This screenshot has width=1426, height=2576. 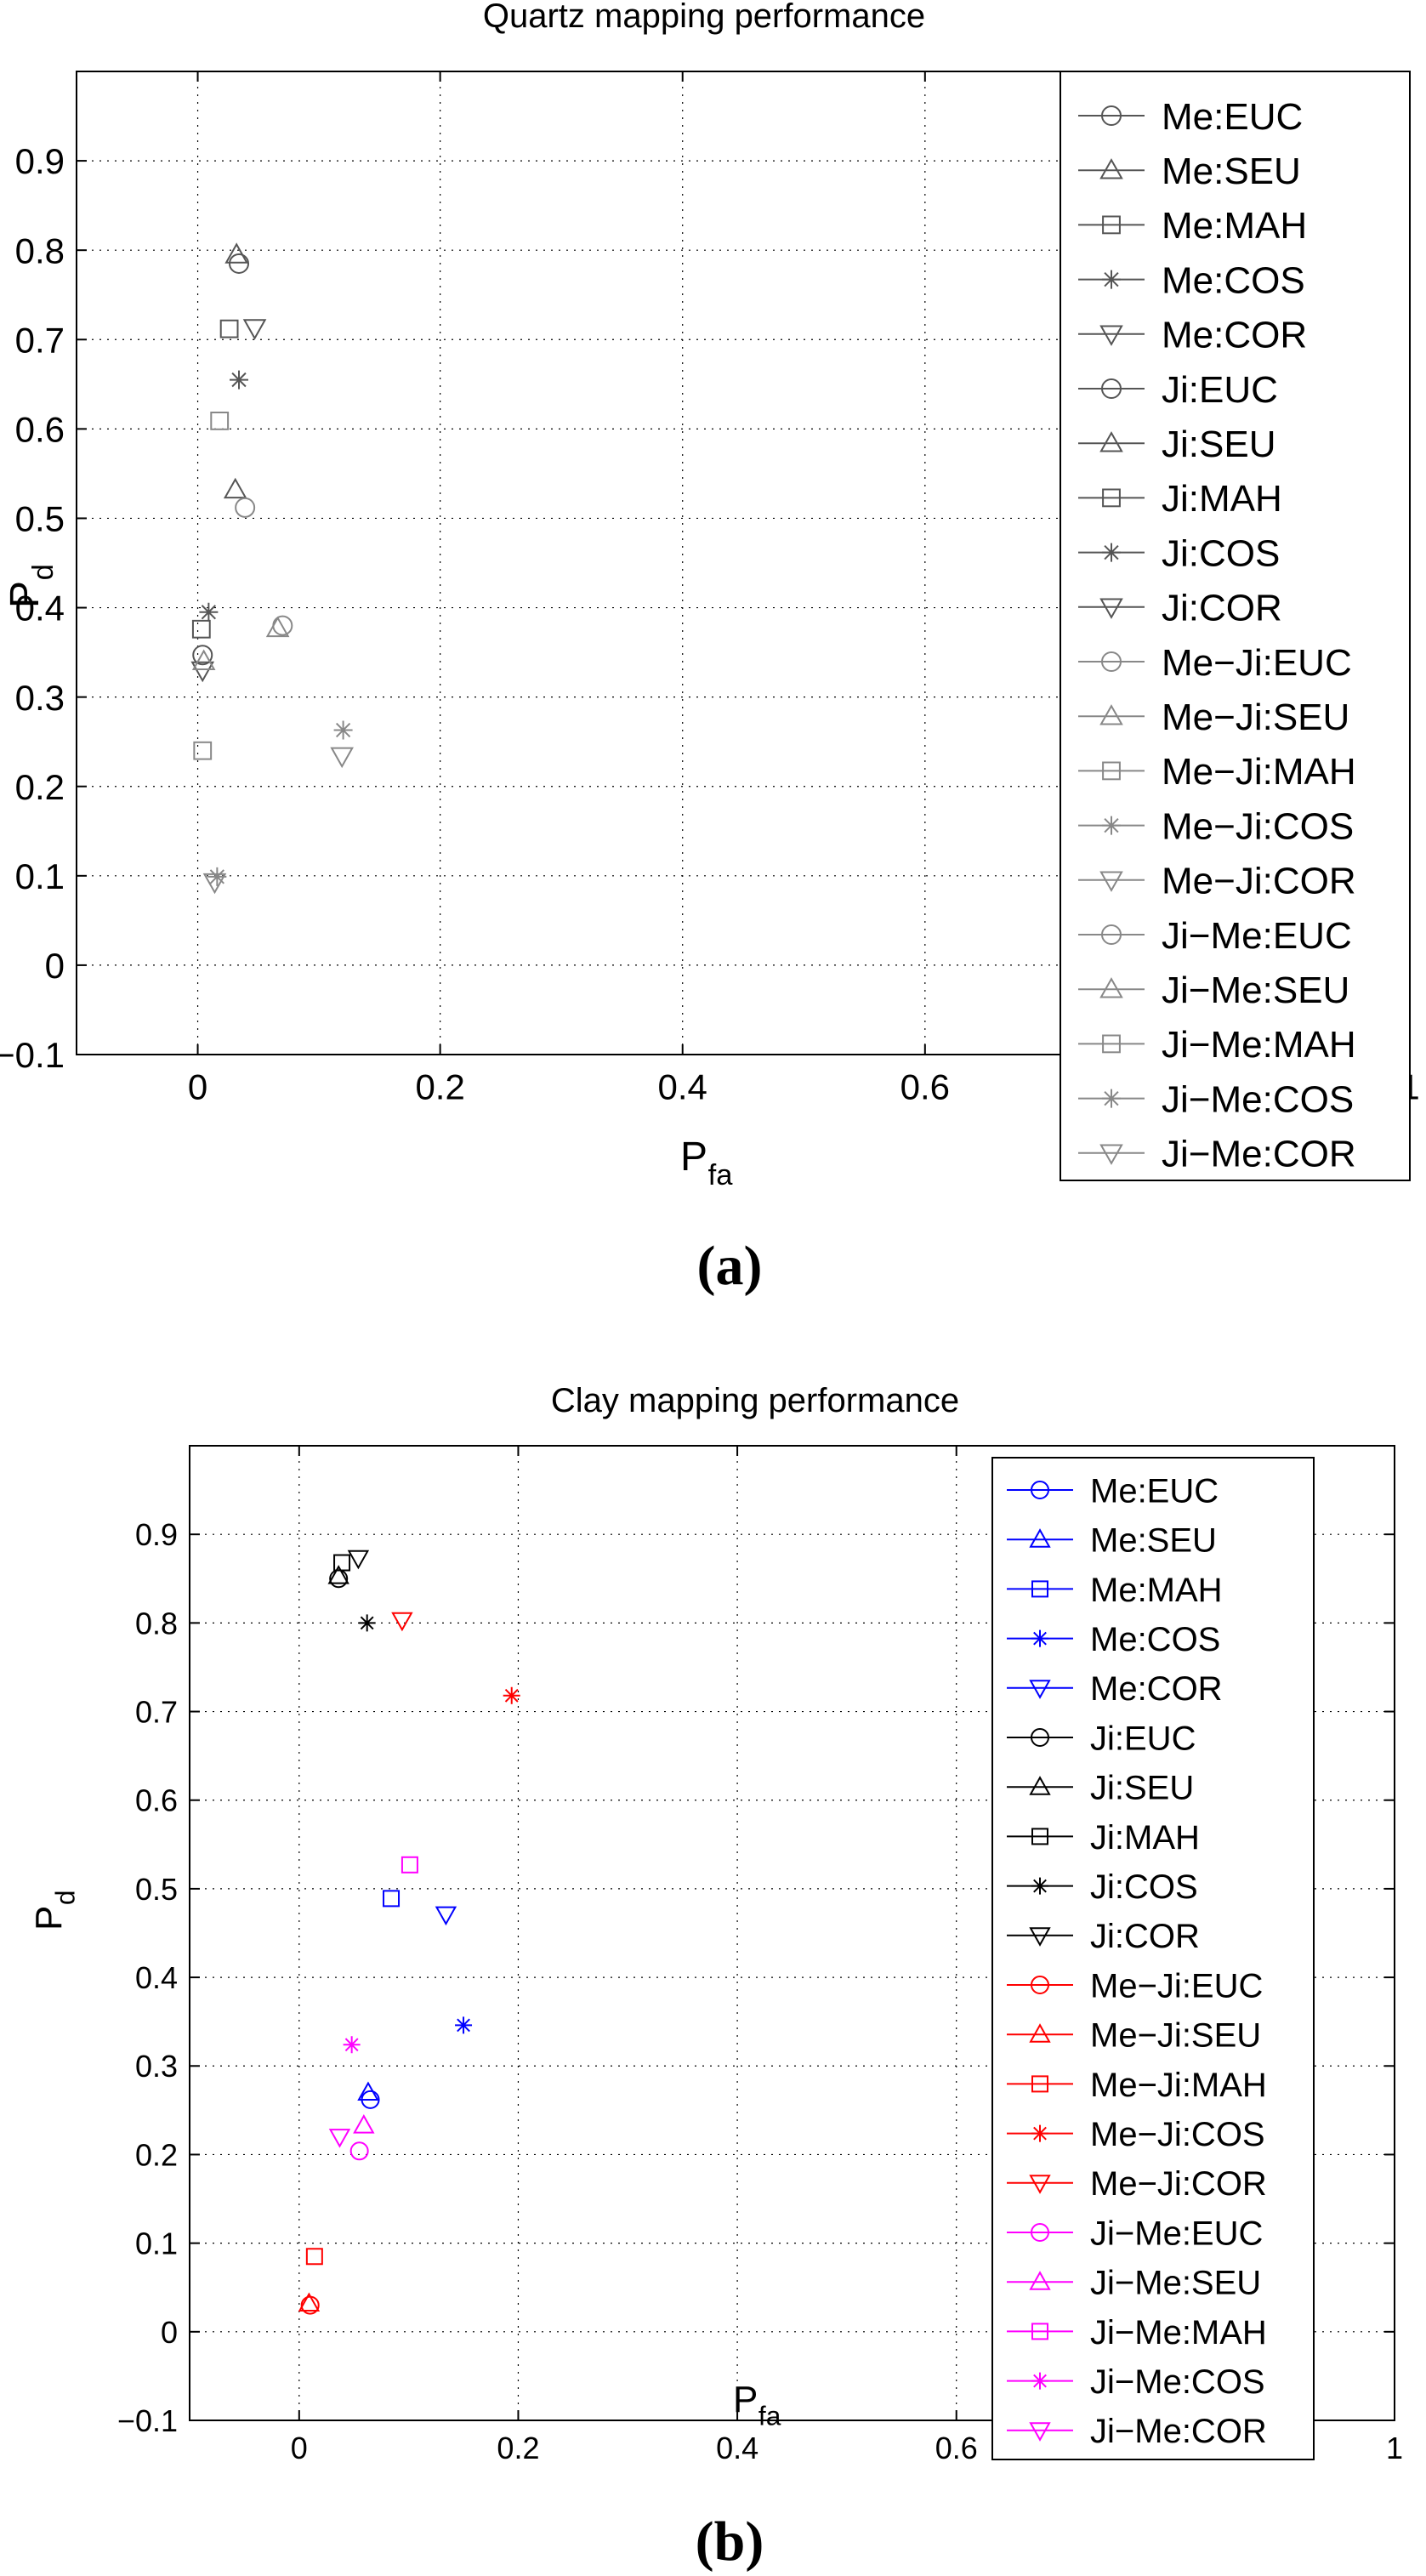 I want to click on legend-label: Me:COR, so click(x=1234, y=335).